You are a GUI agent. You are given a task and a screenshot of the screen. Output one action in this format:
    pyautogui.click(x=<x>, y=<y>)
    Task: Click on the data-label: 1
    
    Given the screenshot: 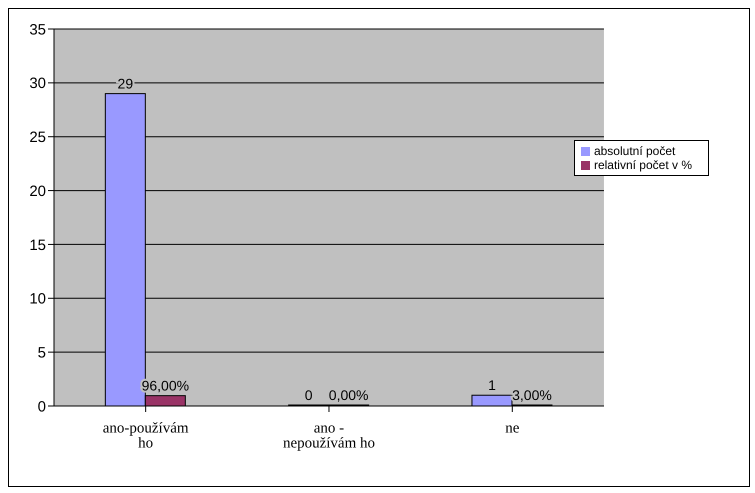 What is the action you would take?
    pyautogui.click(x=492, y=385)
    